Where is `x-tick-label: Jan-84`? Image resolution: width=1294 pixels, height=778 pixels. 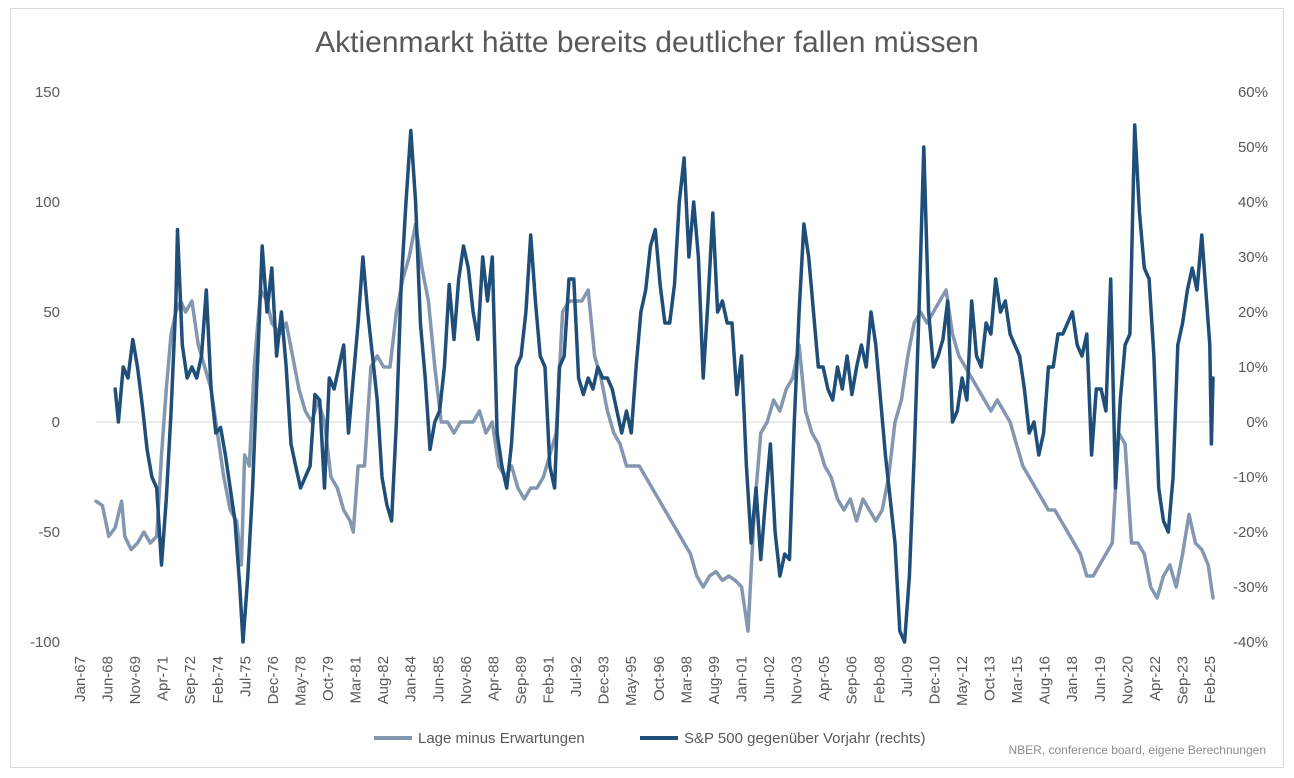 x-tick-label: Jan-84 is located at coordinates (411, 679).